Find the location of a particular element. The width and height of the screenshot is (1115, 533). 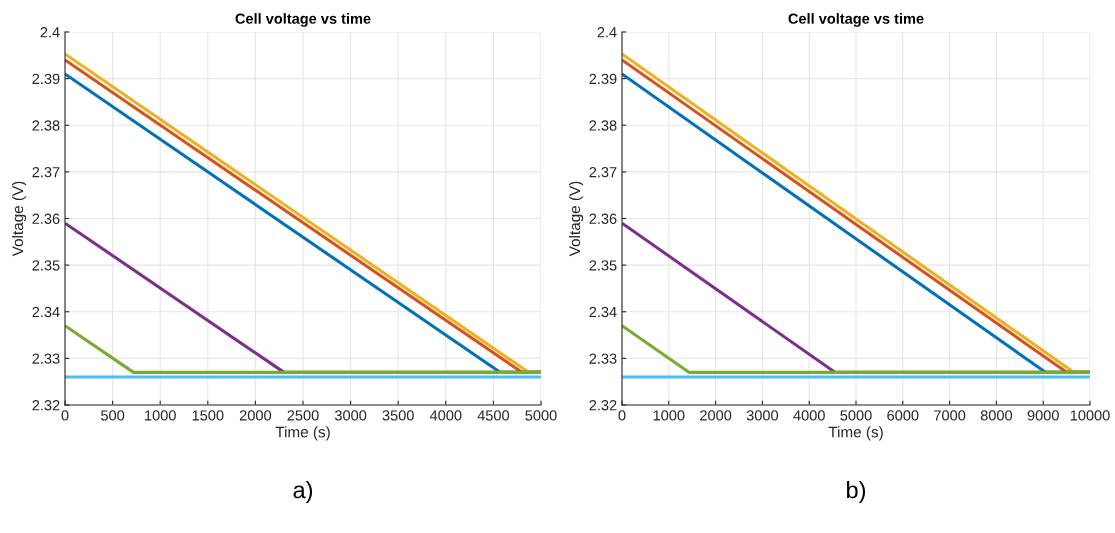

x-tick-label: 8000 is located at coordinates (996, 415).